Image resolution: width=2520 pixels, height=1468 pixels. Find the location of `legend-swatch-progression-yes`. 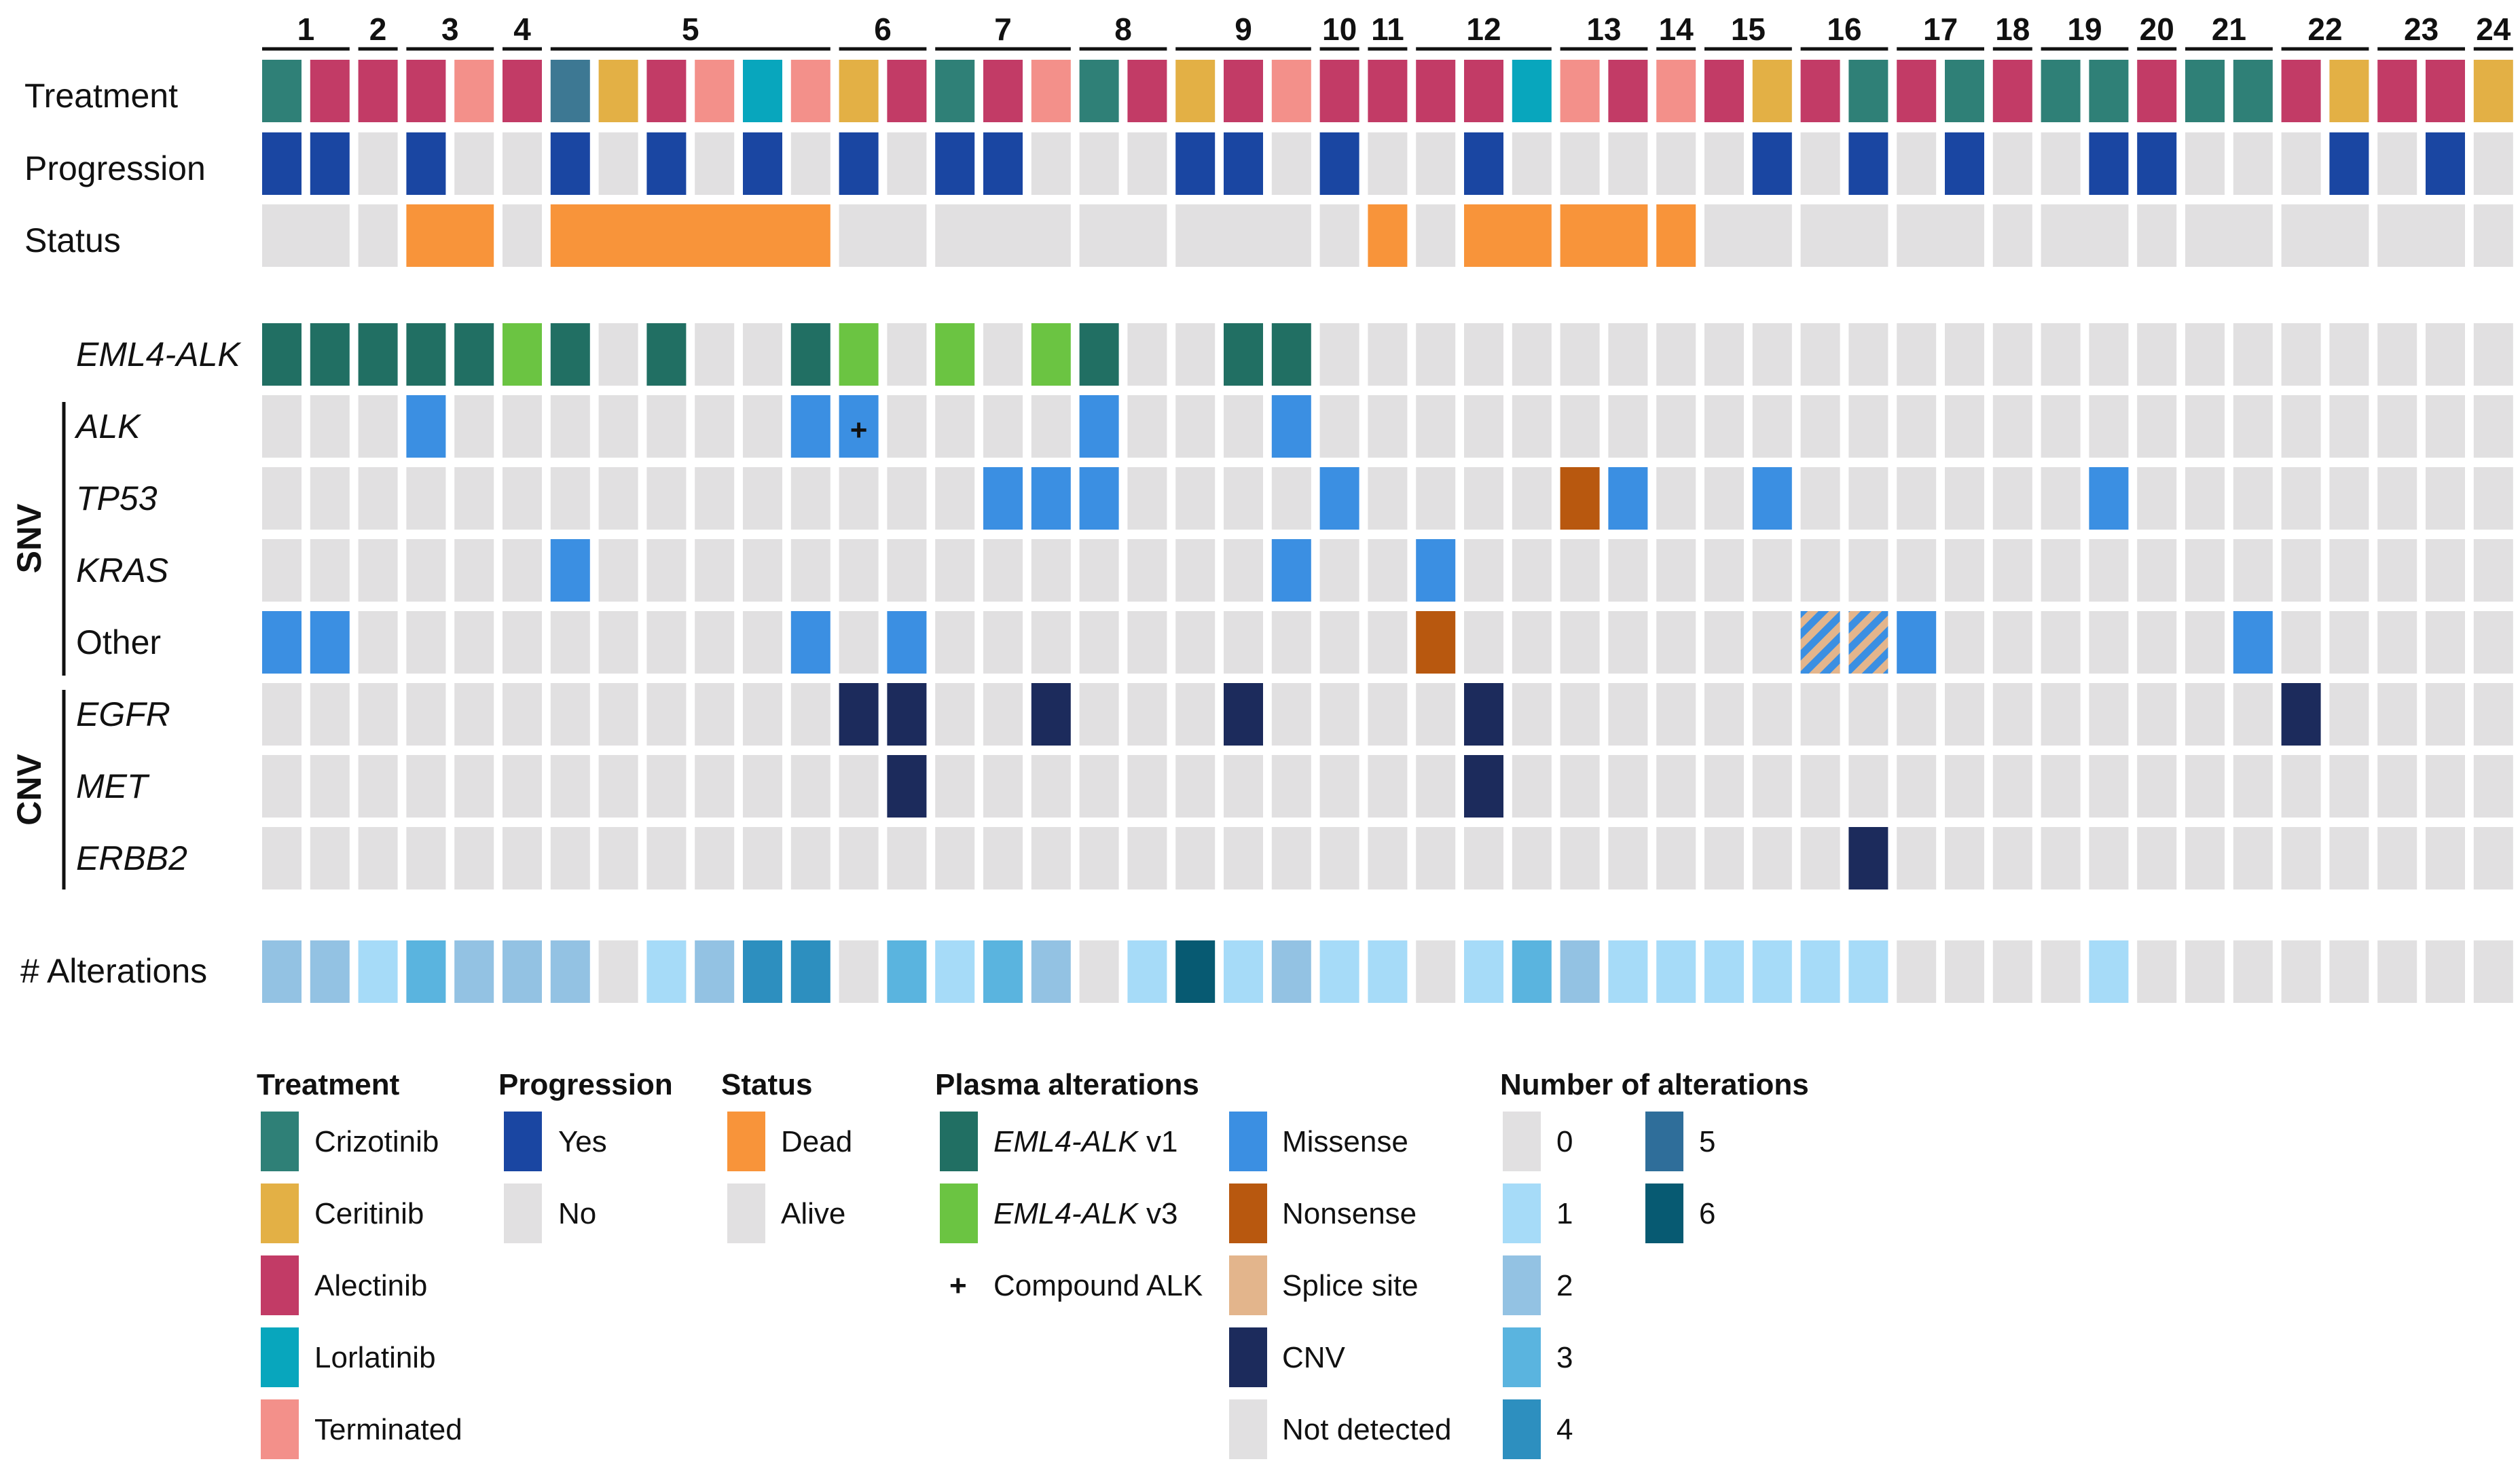

legend-swatch-progression-yes is located at coordinates (523, 1142).